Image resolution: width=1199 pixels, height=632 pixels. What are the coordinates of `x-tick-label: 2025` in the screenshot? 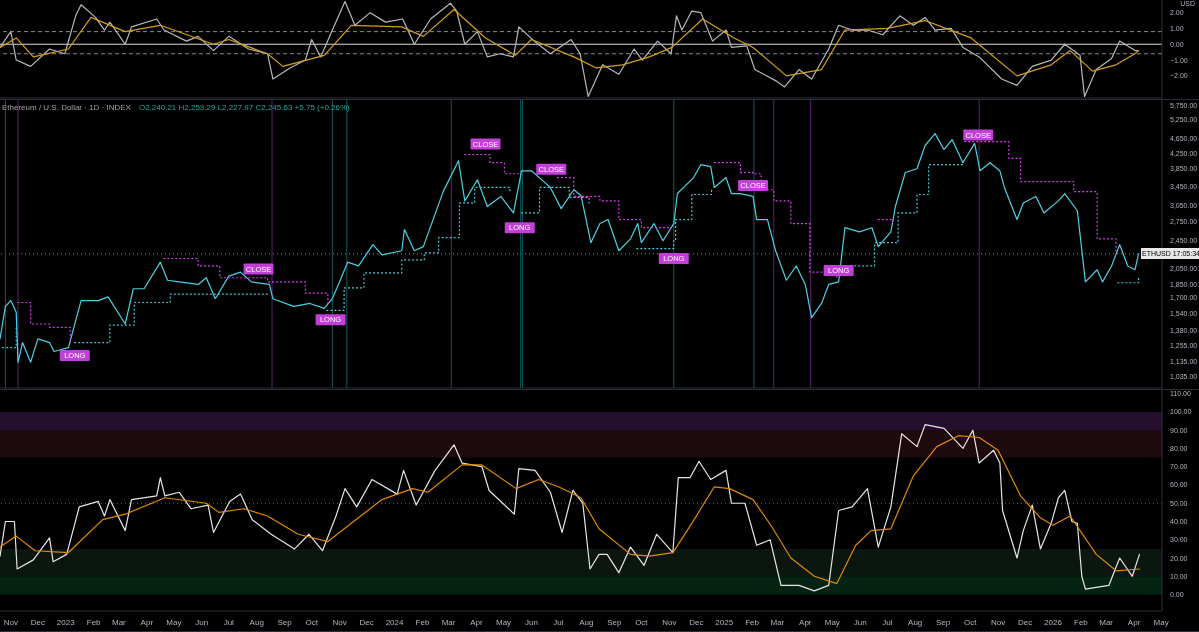 It's located at (724, 622).